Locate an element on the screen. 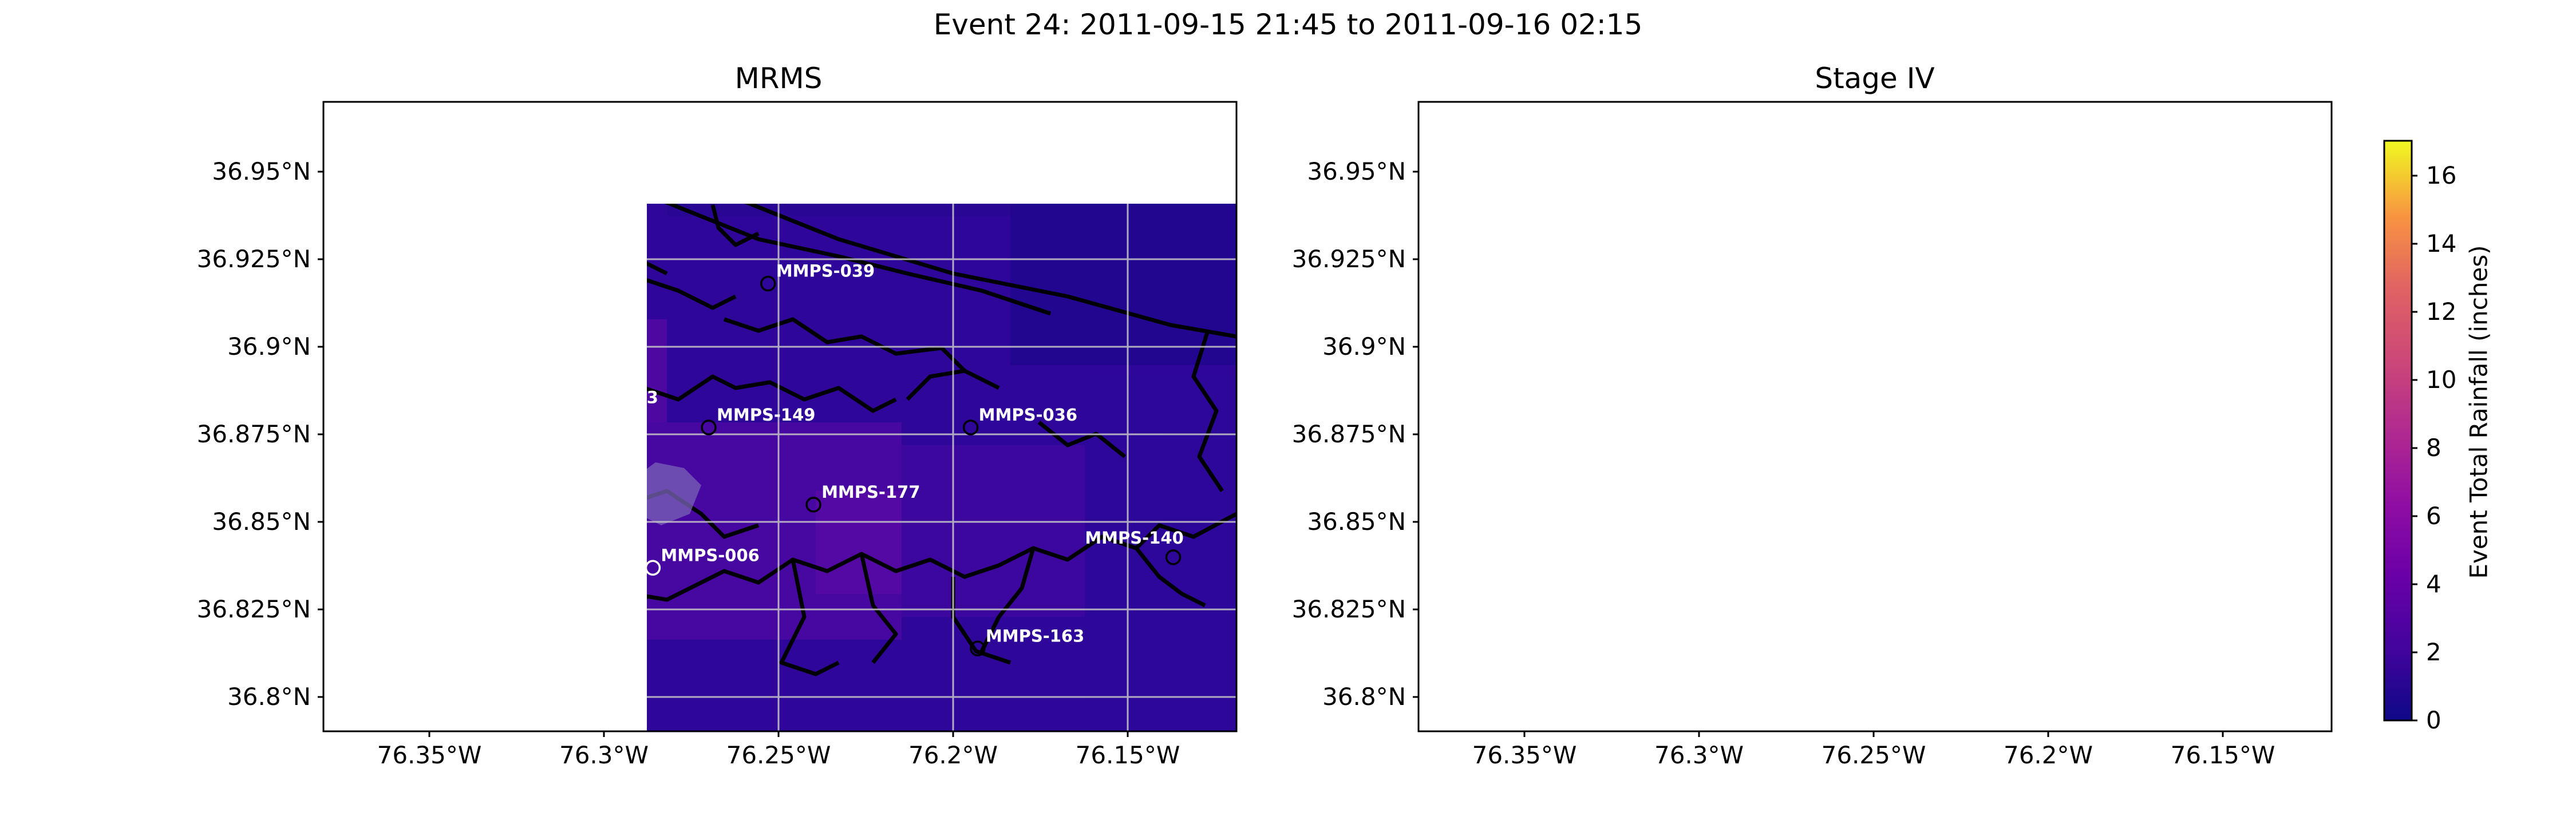 The image size is (2576, 824). colorbar-tick-label: 8 is located at coordinates (2433, 448).